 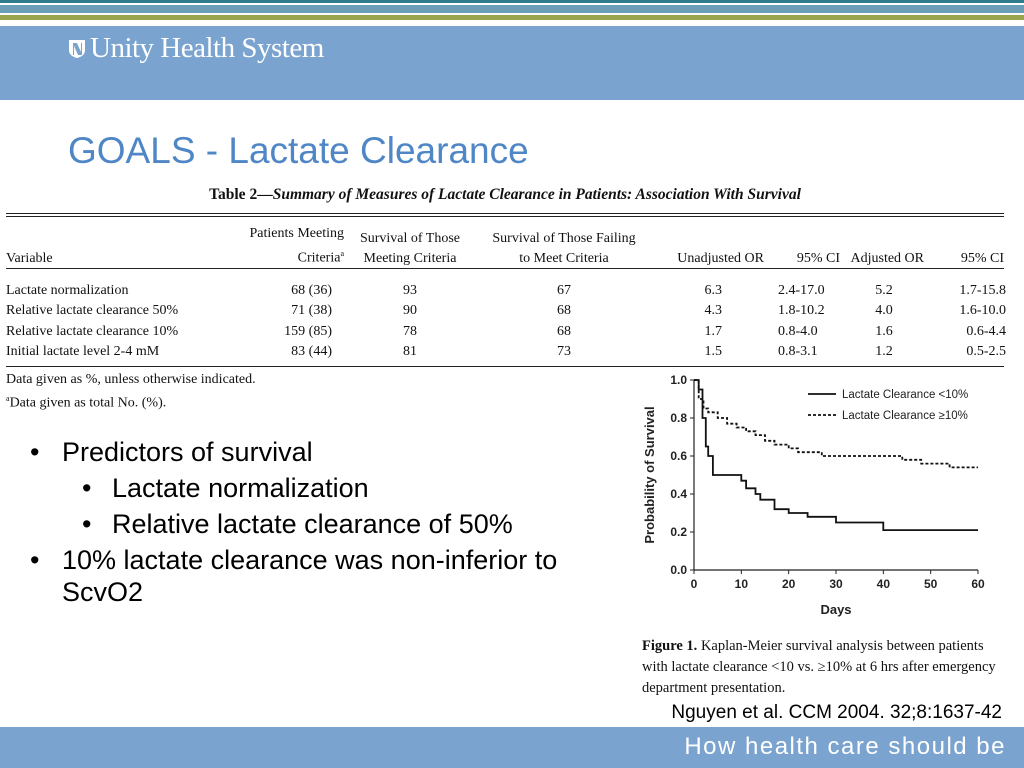 What do you see at coordinates (694, 584) in the screenshot?
I see `x-tick-label: 0` at bounding box center [694, 584].